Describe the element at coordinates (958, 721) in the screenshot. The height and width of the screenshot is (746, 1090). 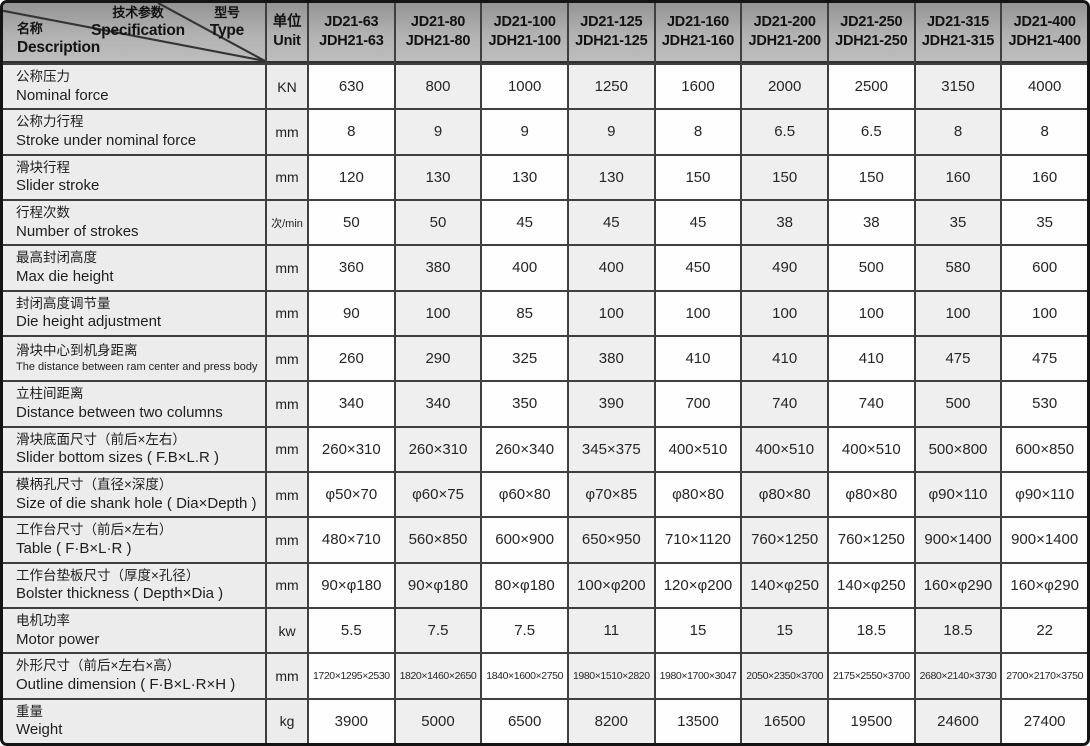
I see `value-cell-r14-c7: 24600` at that location.